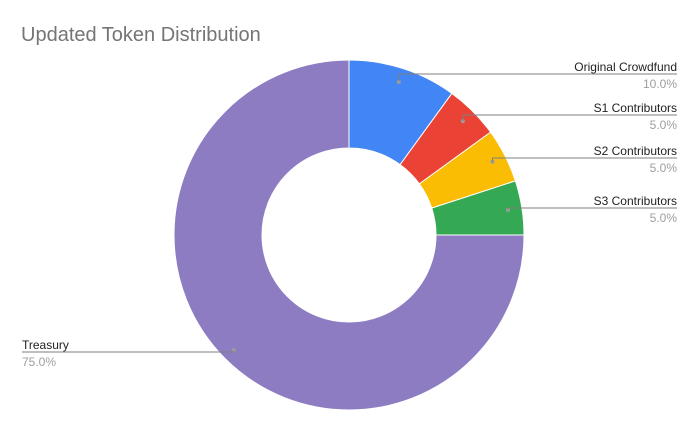  I want to click on leader-line-s2-contributors, so click(584, 159).